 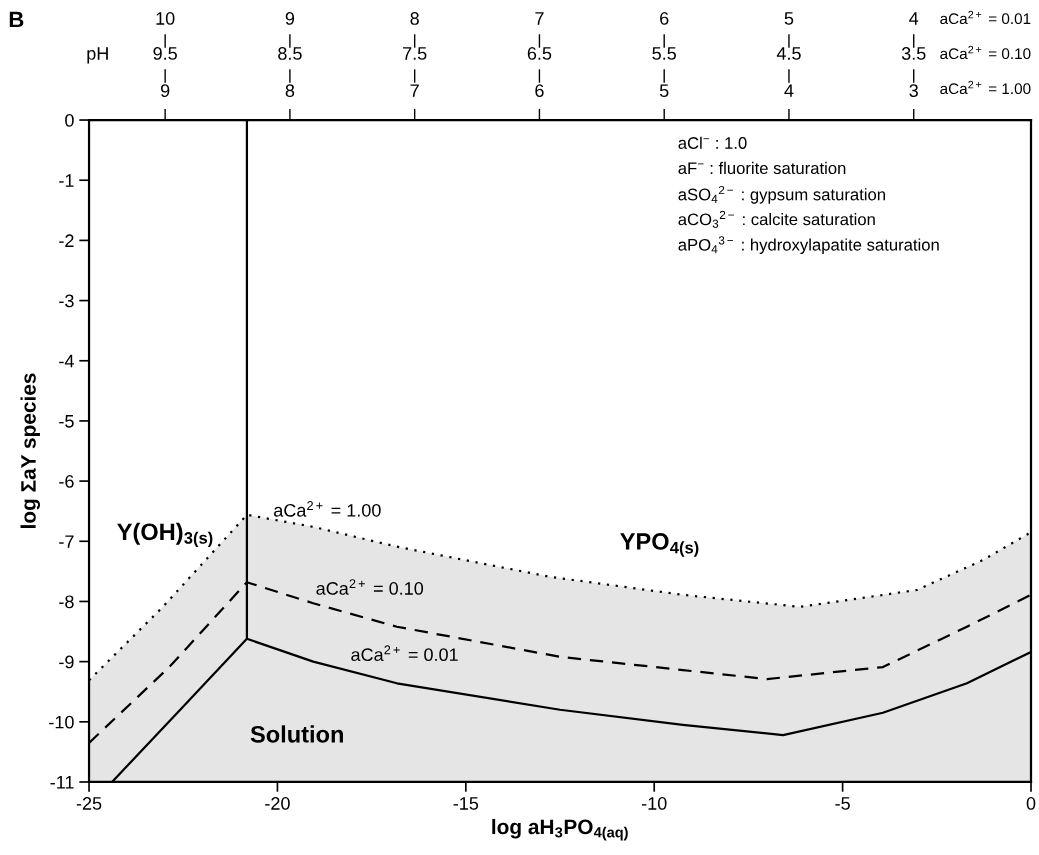 What do you see at coordinates (66, 240) in the screenshot?
I see `y-tick-label: -2` at bounding box center [66, 240].